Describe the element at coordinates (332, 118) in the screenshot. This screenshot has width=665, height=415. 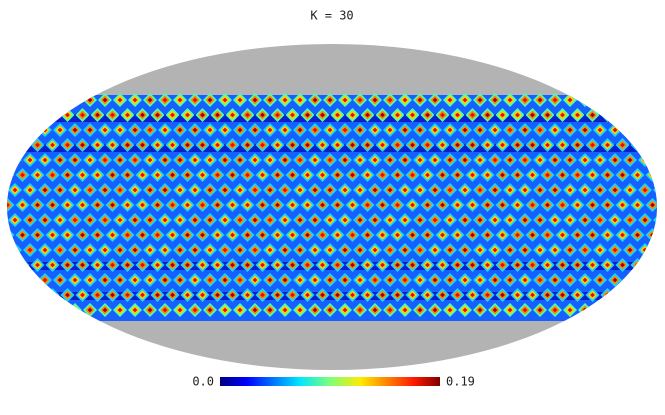
I see `pattern-stripe` at that location.